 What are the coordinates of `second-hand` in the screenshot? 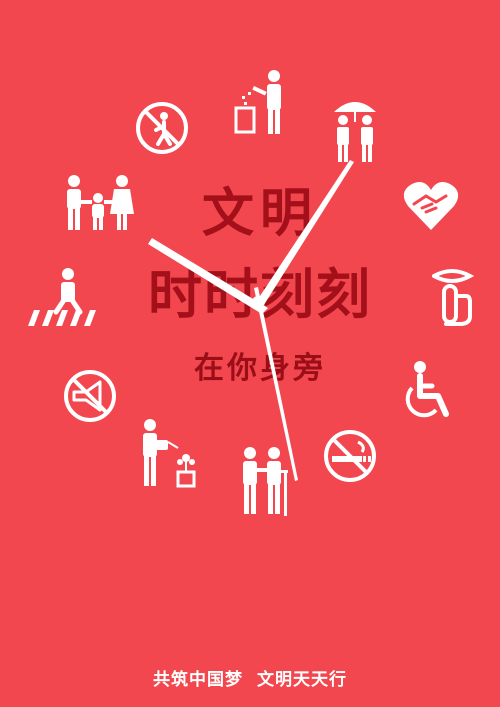 It's located at (276, 384).